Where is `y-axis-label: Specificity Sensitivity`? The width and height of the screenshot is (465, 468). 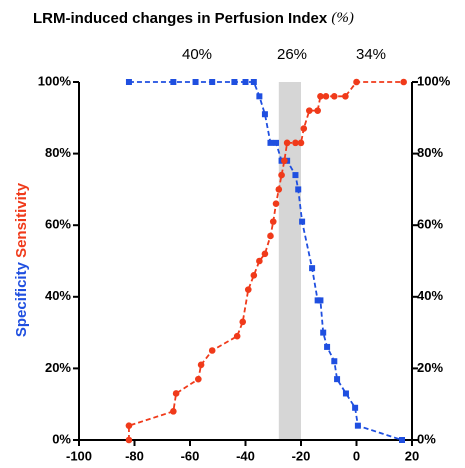
y-axis-label: Specificity Sensitivity is located at coordinates (21, 259).